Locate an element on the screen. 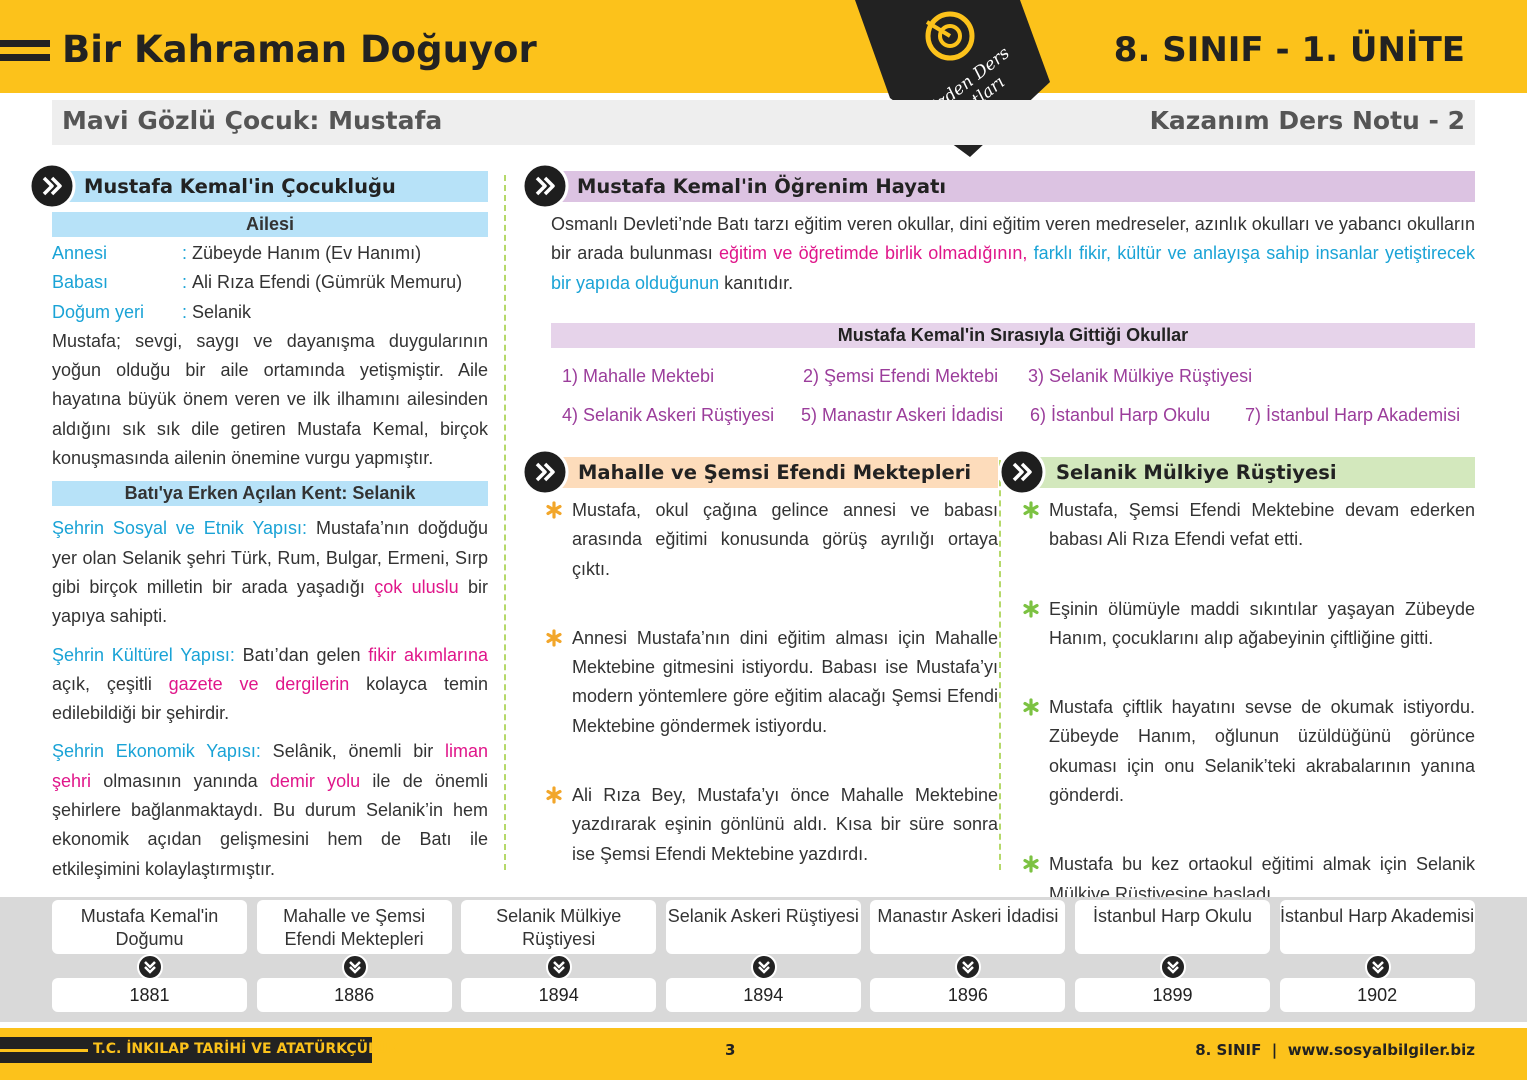 This screenshot has height=1080, width=1527. school-item: 5) Manastır Askeri İdadisi is located at coordinates (902, 415).